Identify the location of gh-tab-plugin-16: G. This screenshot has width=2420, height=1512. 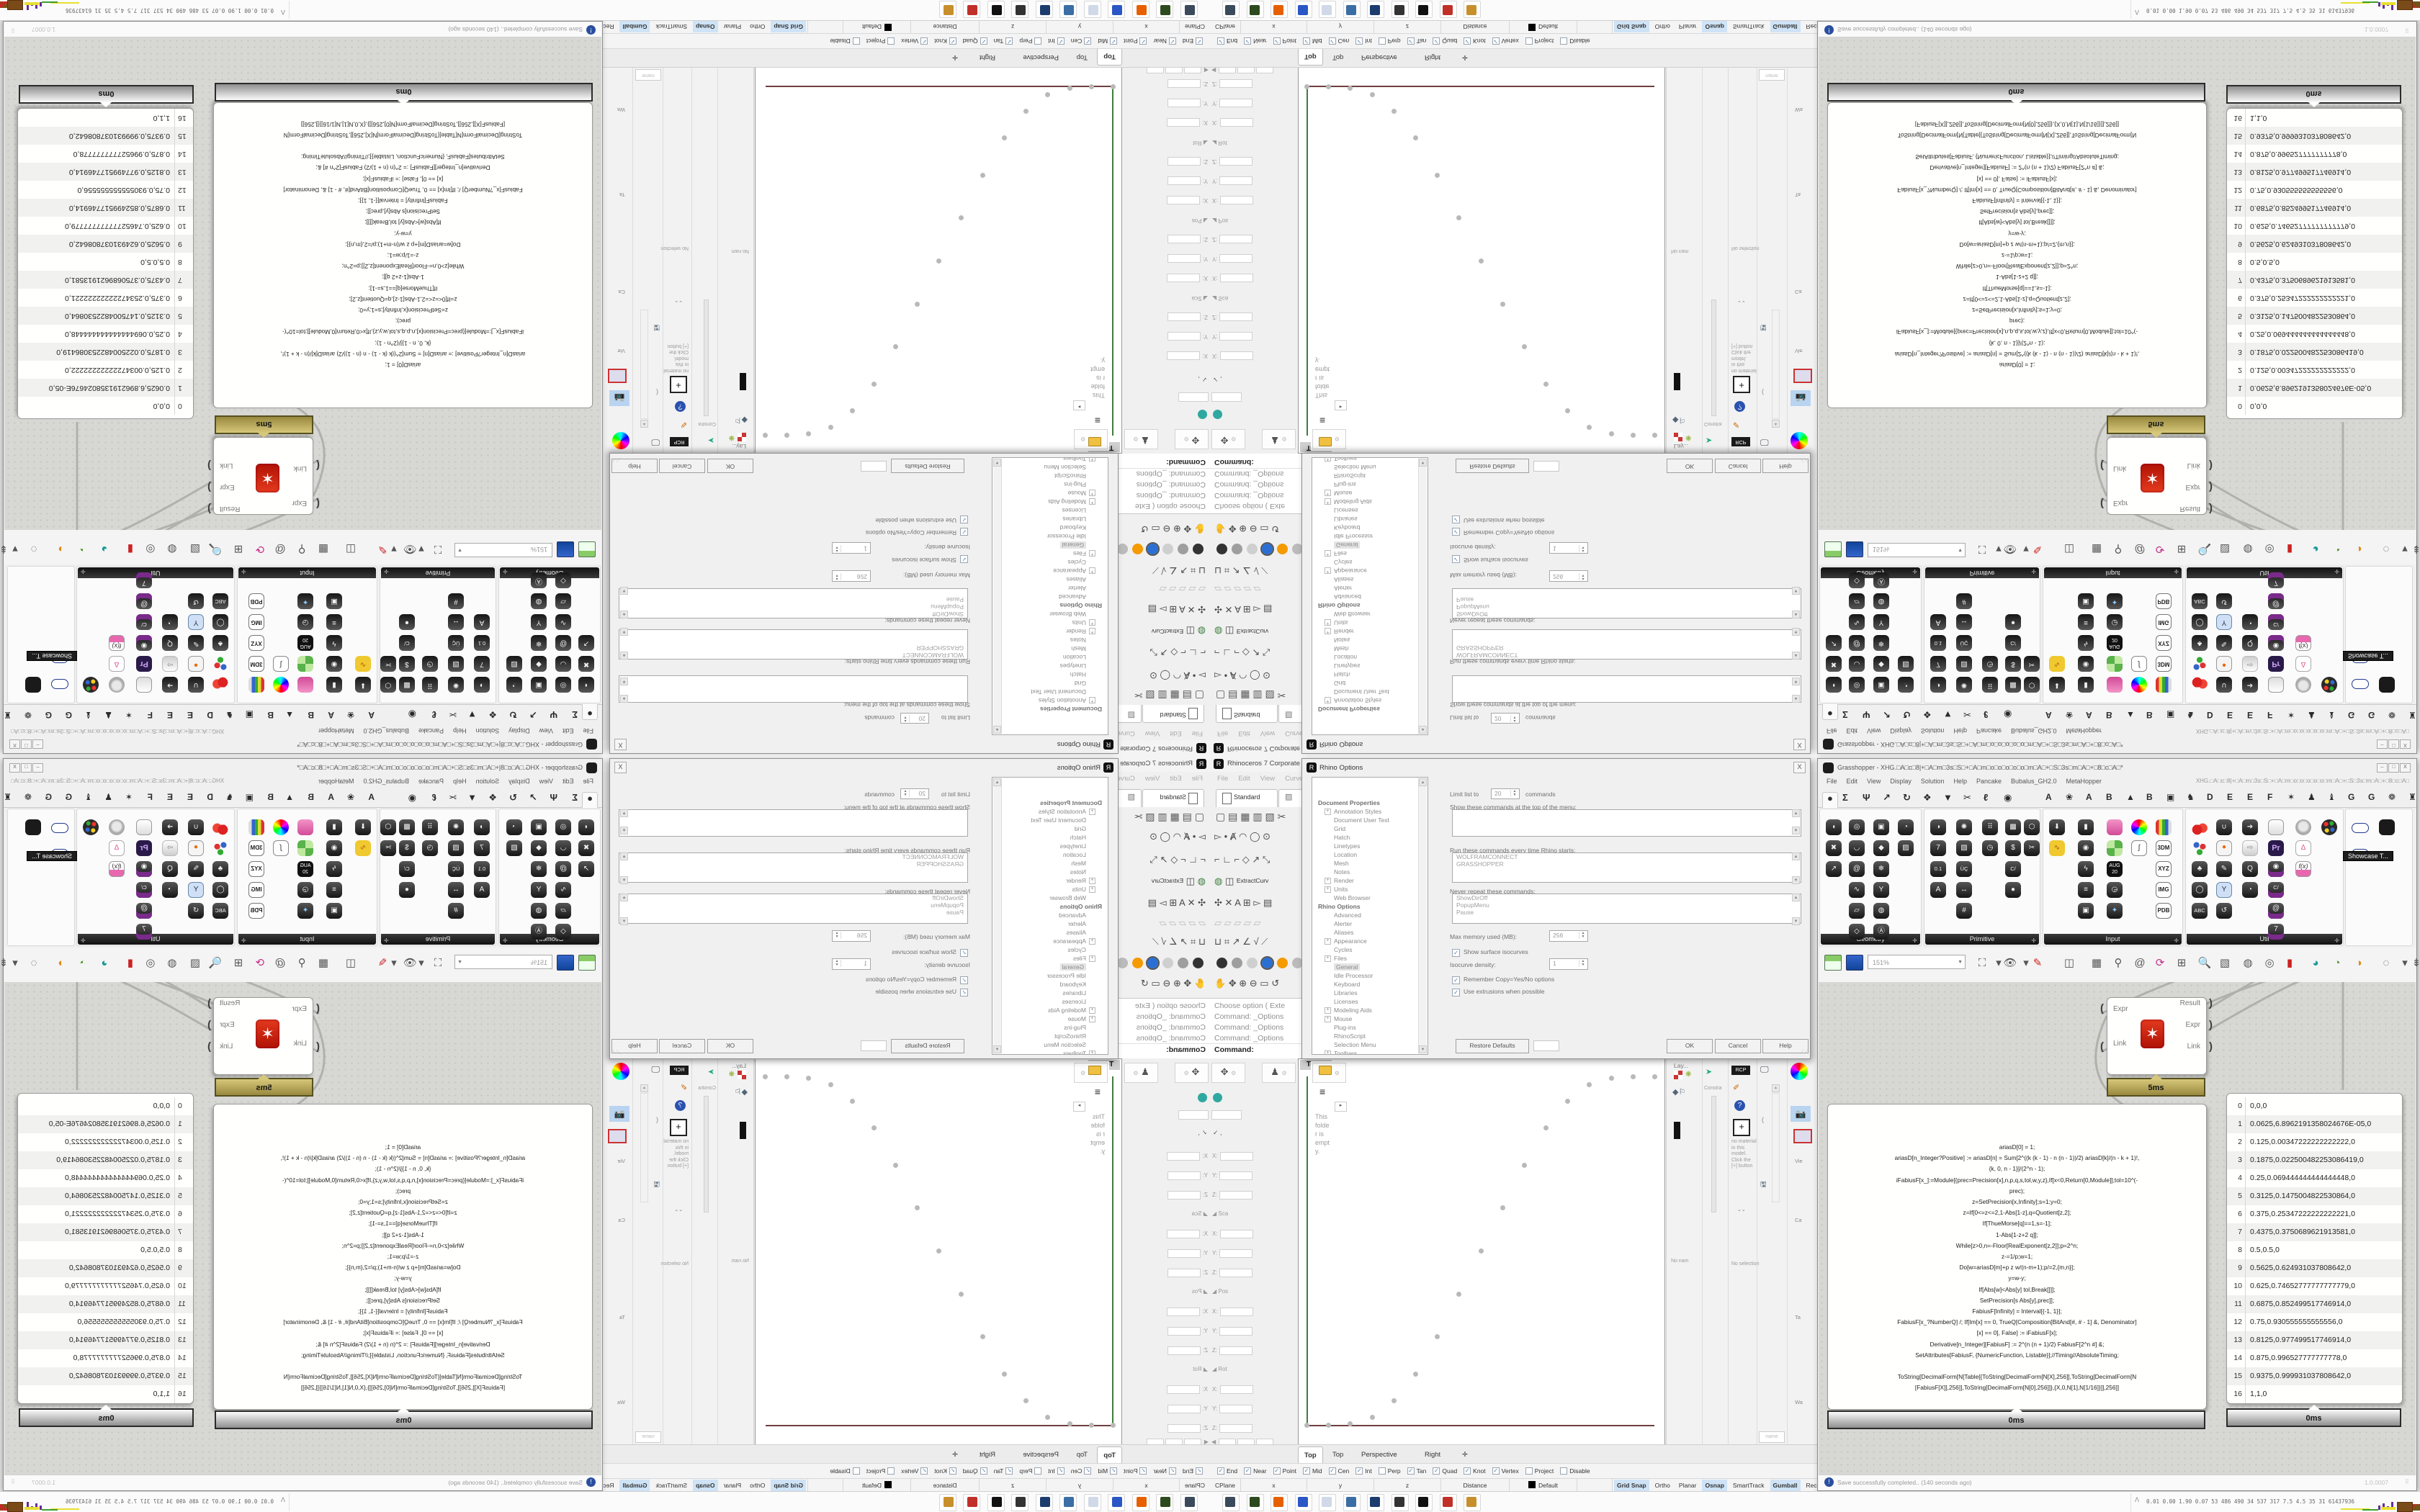
(49, 797).